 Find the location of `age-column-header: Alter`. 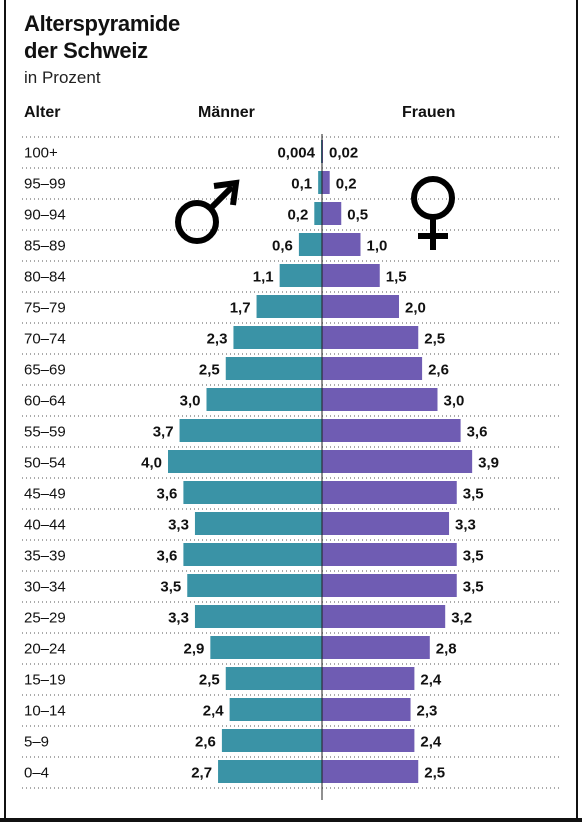

age-column-header: Alter is located at coordinates (42, 112).